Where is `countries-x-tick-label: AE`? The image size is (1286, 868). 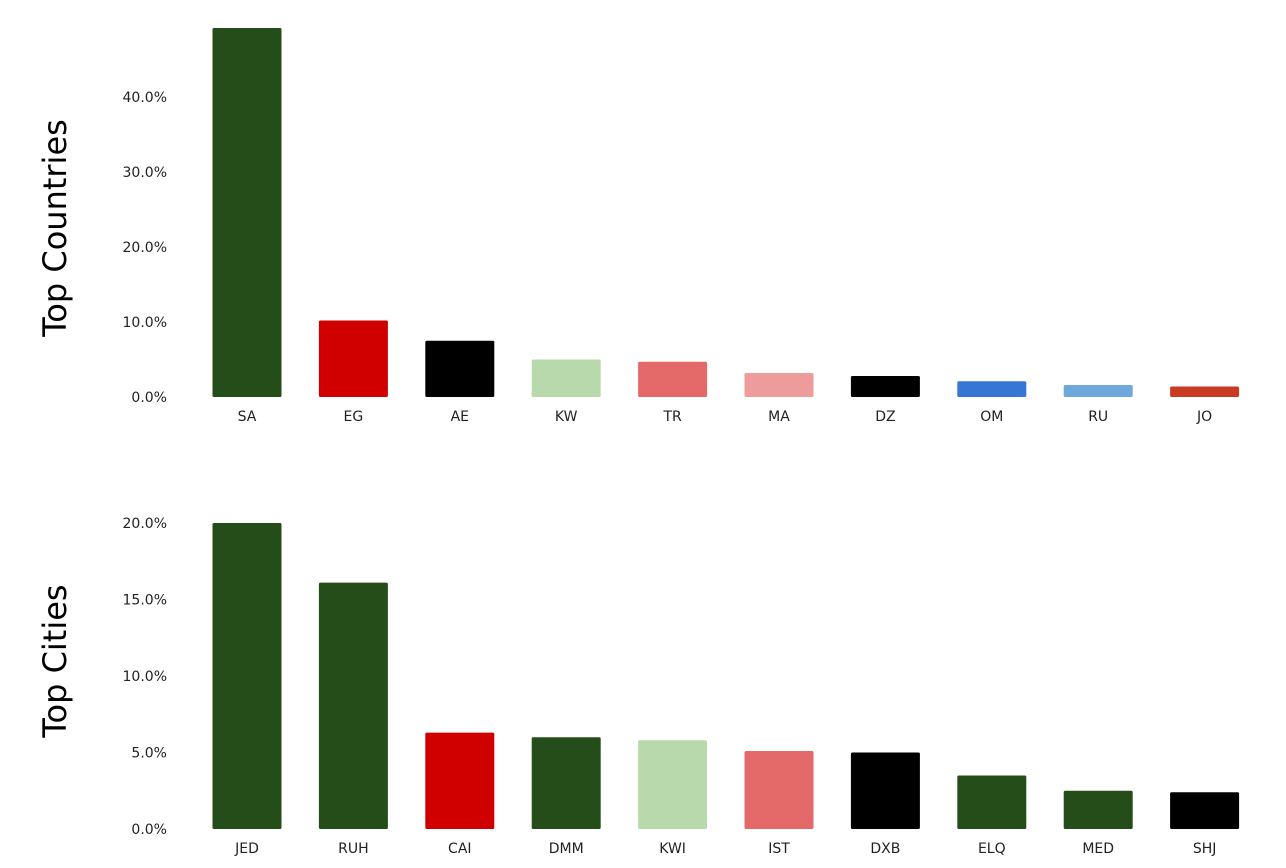 countries-x-tick-label: AE is located at coordinates (460, 417).